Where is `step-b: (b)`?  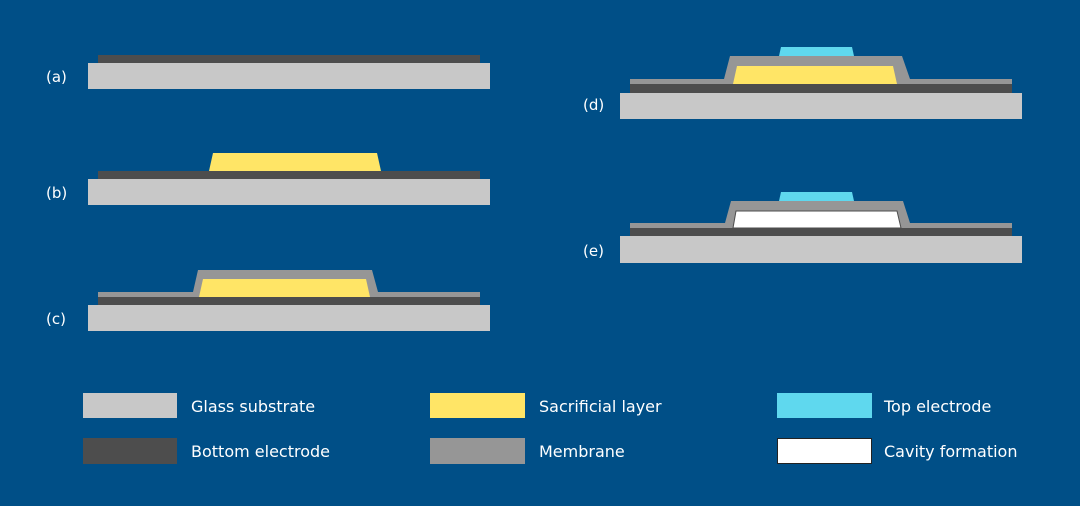 step-b: (b) is located at coordinates (268, 179).